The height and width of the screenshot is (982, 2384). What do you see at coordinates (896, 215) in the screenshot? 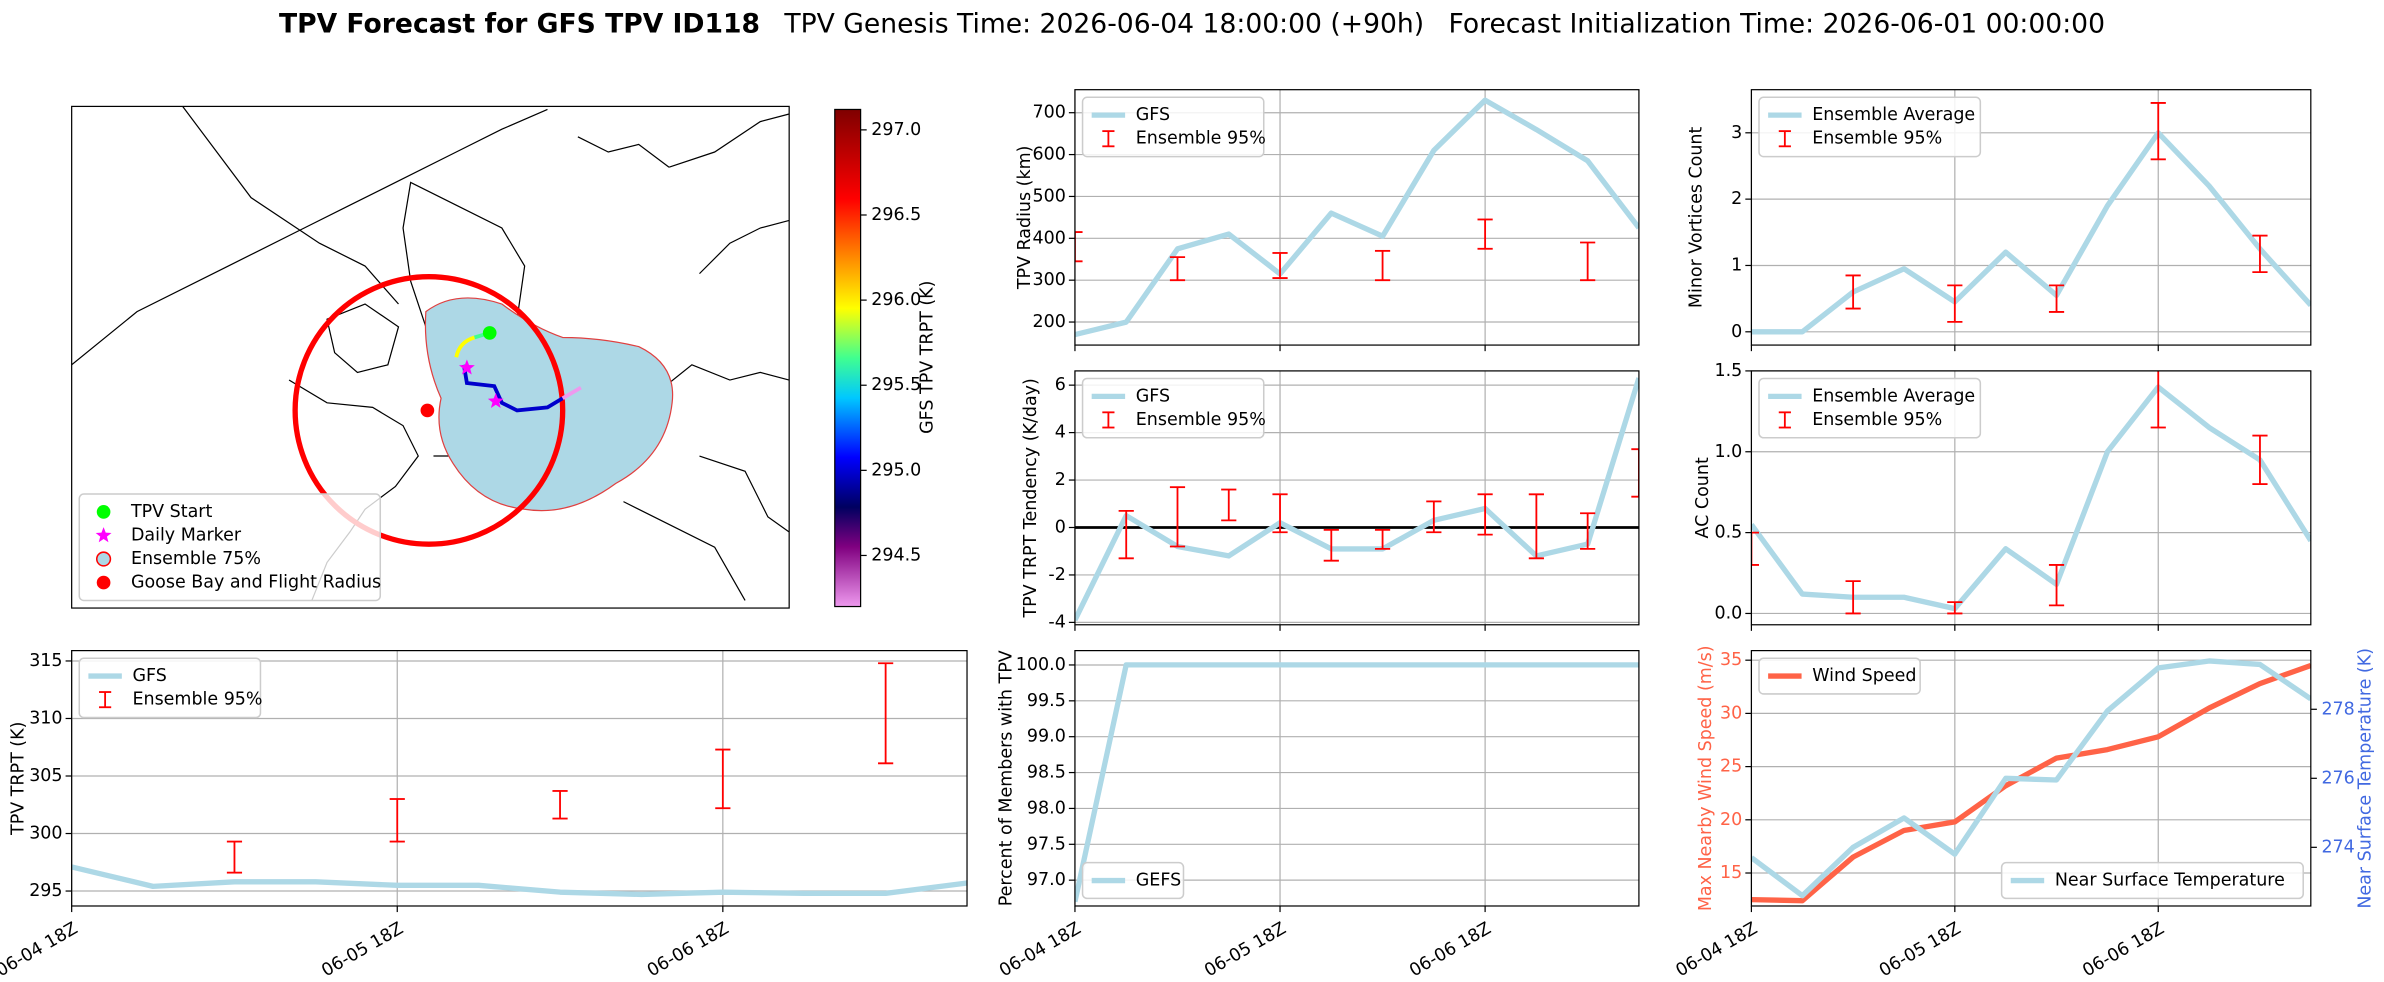
I see `colorbar-tick-label: 296.5` at bounding box center [896, 215].